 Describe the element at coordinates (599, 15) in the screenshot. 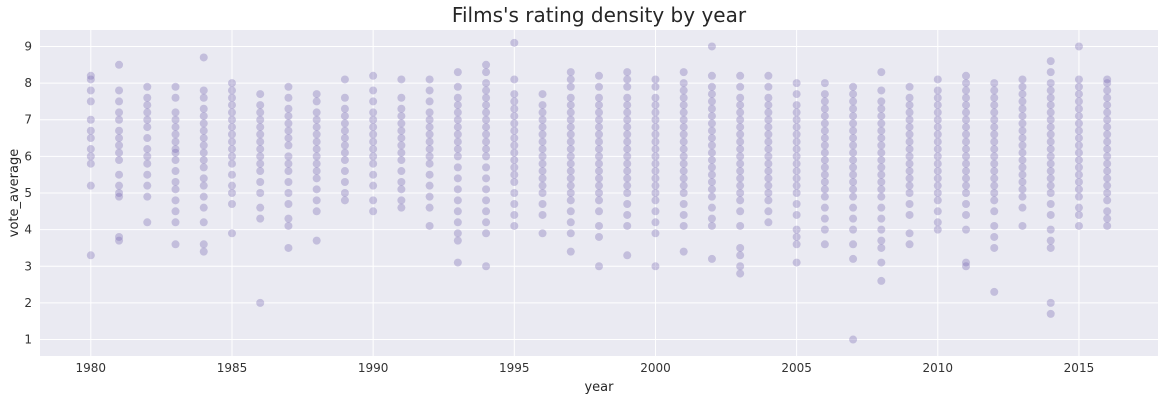

I see `chart-title: Films's rating density by year` at that location.